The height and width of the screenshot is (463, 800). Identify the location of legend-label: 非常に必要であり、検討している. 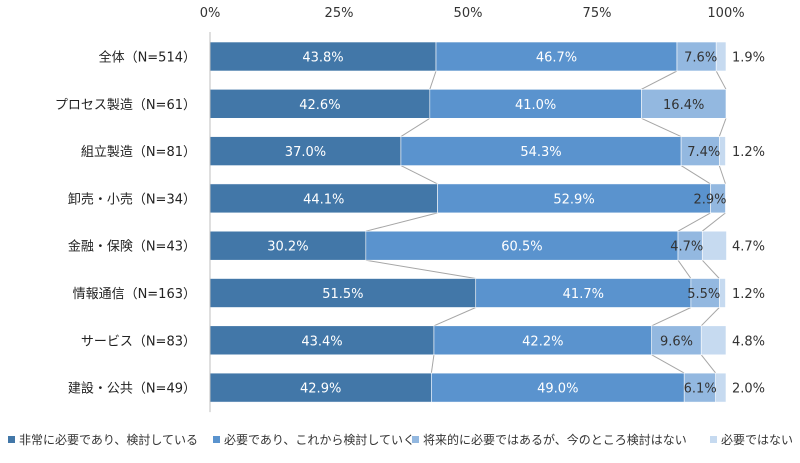
(108, 439).